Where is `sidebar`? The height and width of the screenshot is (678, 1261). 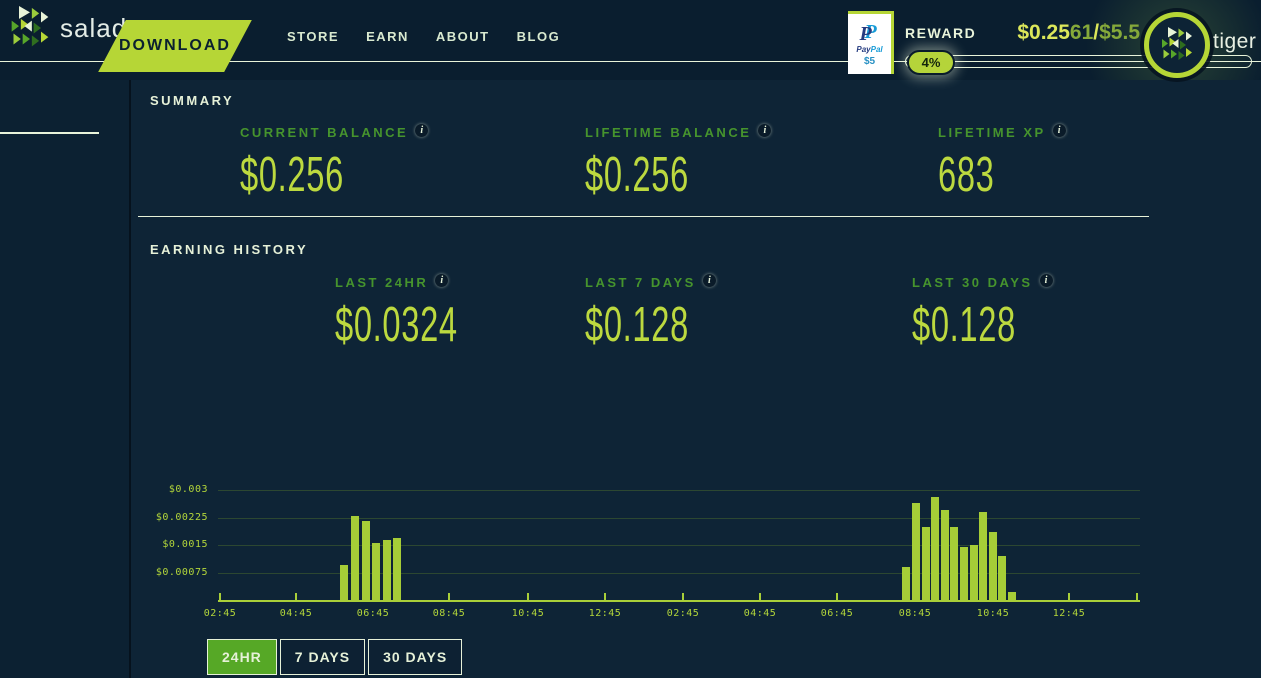
sidebar is located at coordinates (64, 379).